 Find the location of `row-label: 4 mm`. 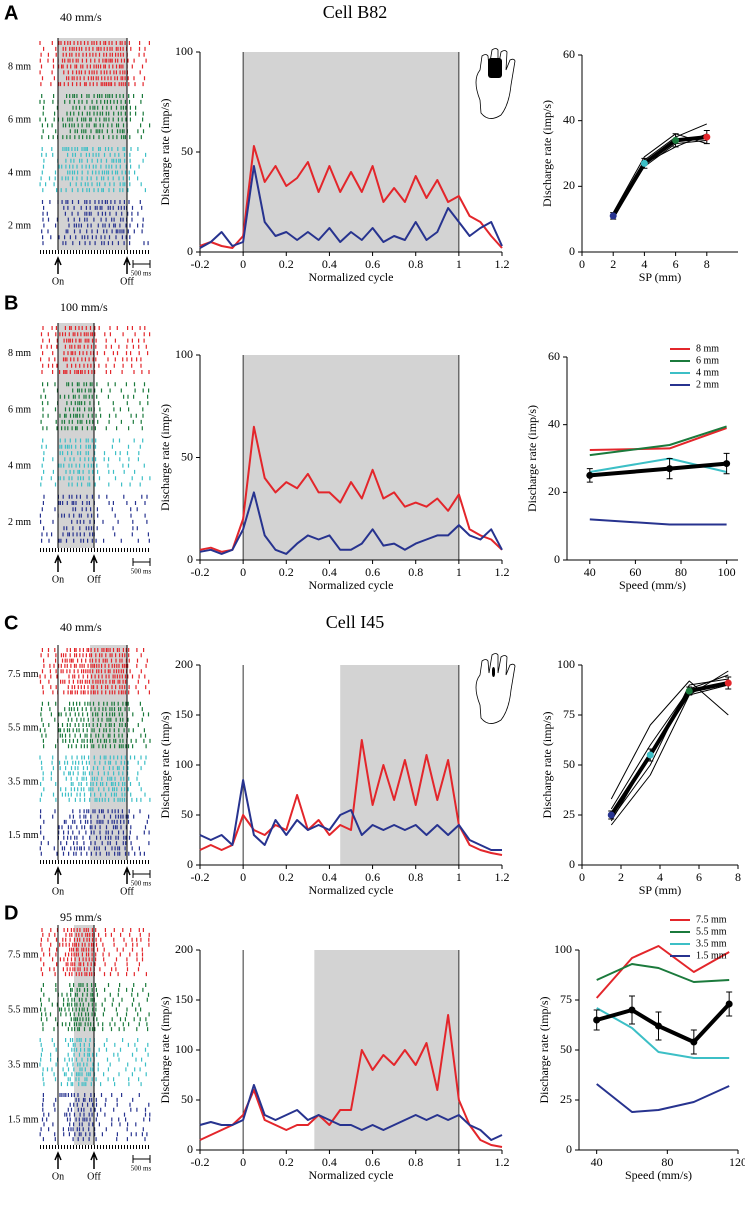

row-label: 4 mm is located at coordinates (19, 172).